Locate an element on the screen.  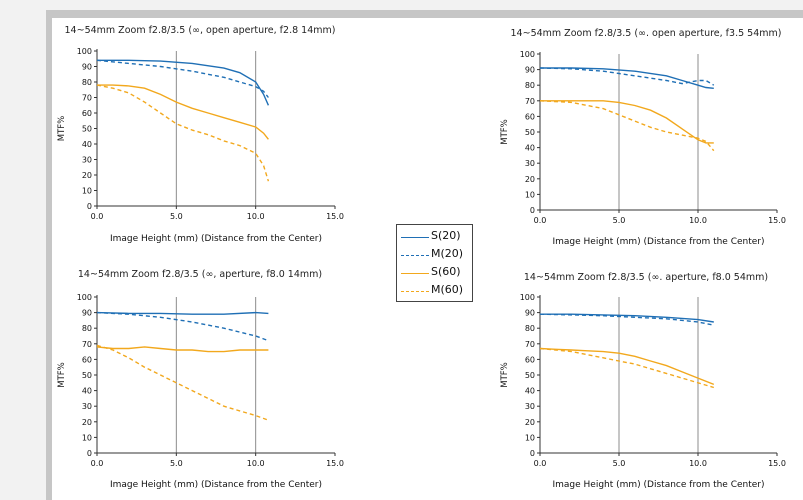
legend-item-s20: S(20) is located at coordinates (434, 237).